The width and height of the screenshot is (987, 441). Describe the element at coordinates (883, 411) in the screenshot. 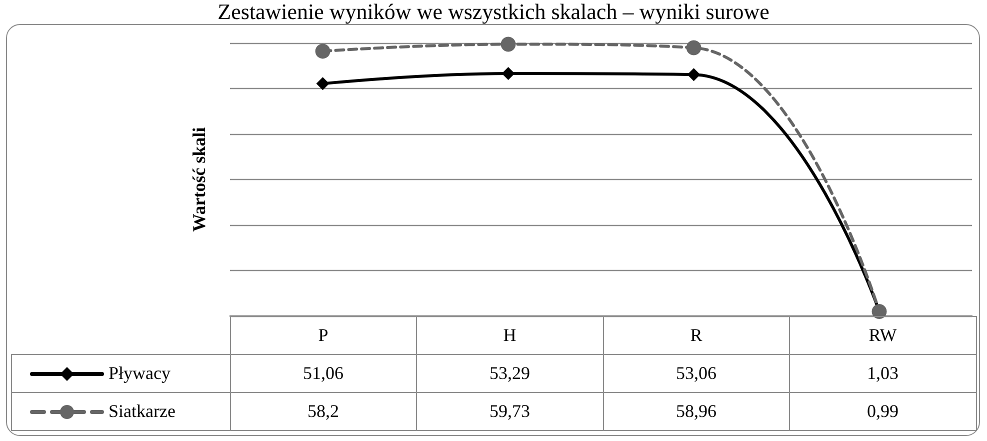

I see `data-label: 0,99` at that location.